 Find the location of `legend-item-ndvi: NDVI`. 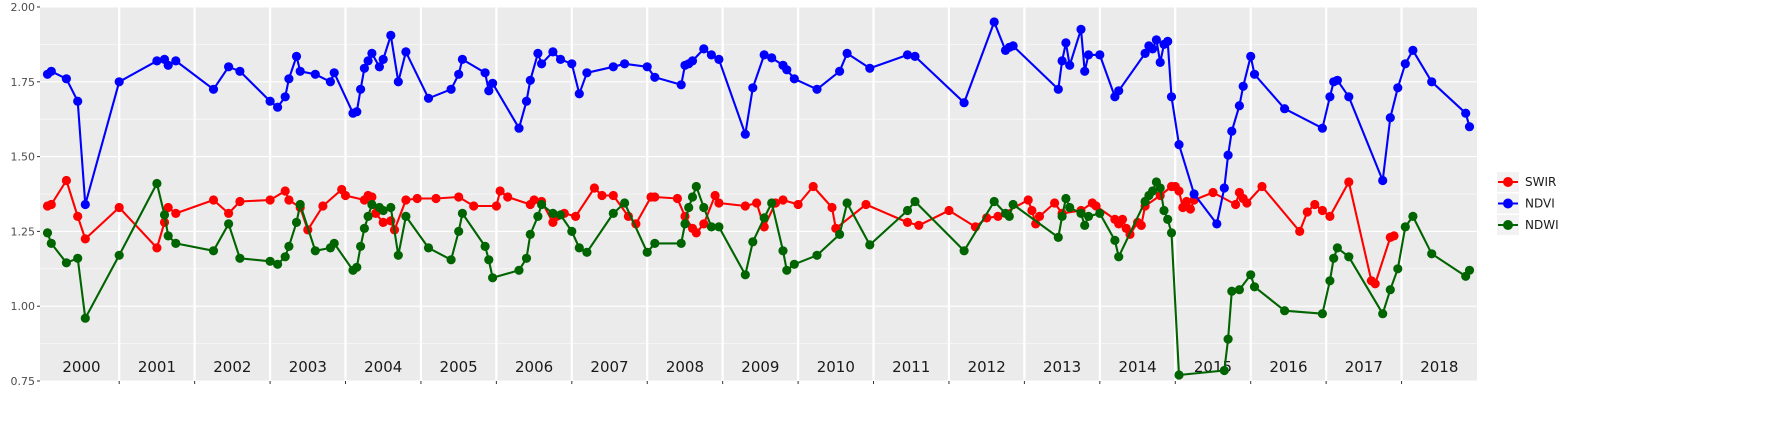

legend-item-ndvi: NDVI is located at coordinates (1526, 203).